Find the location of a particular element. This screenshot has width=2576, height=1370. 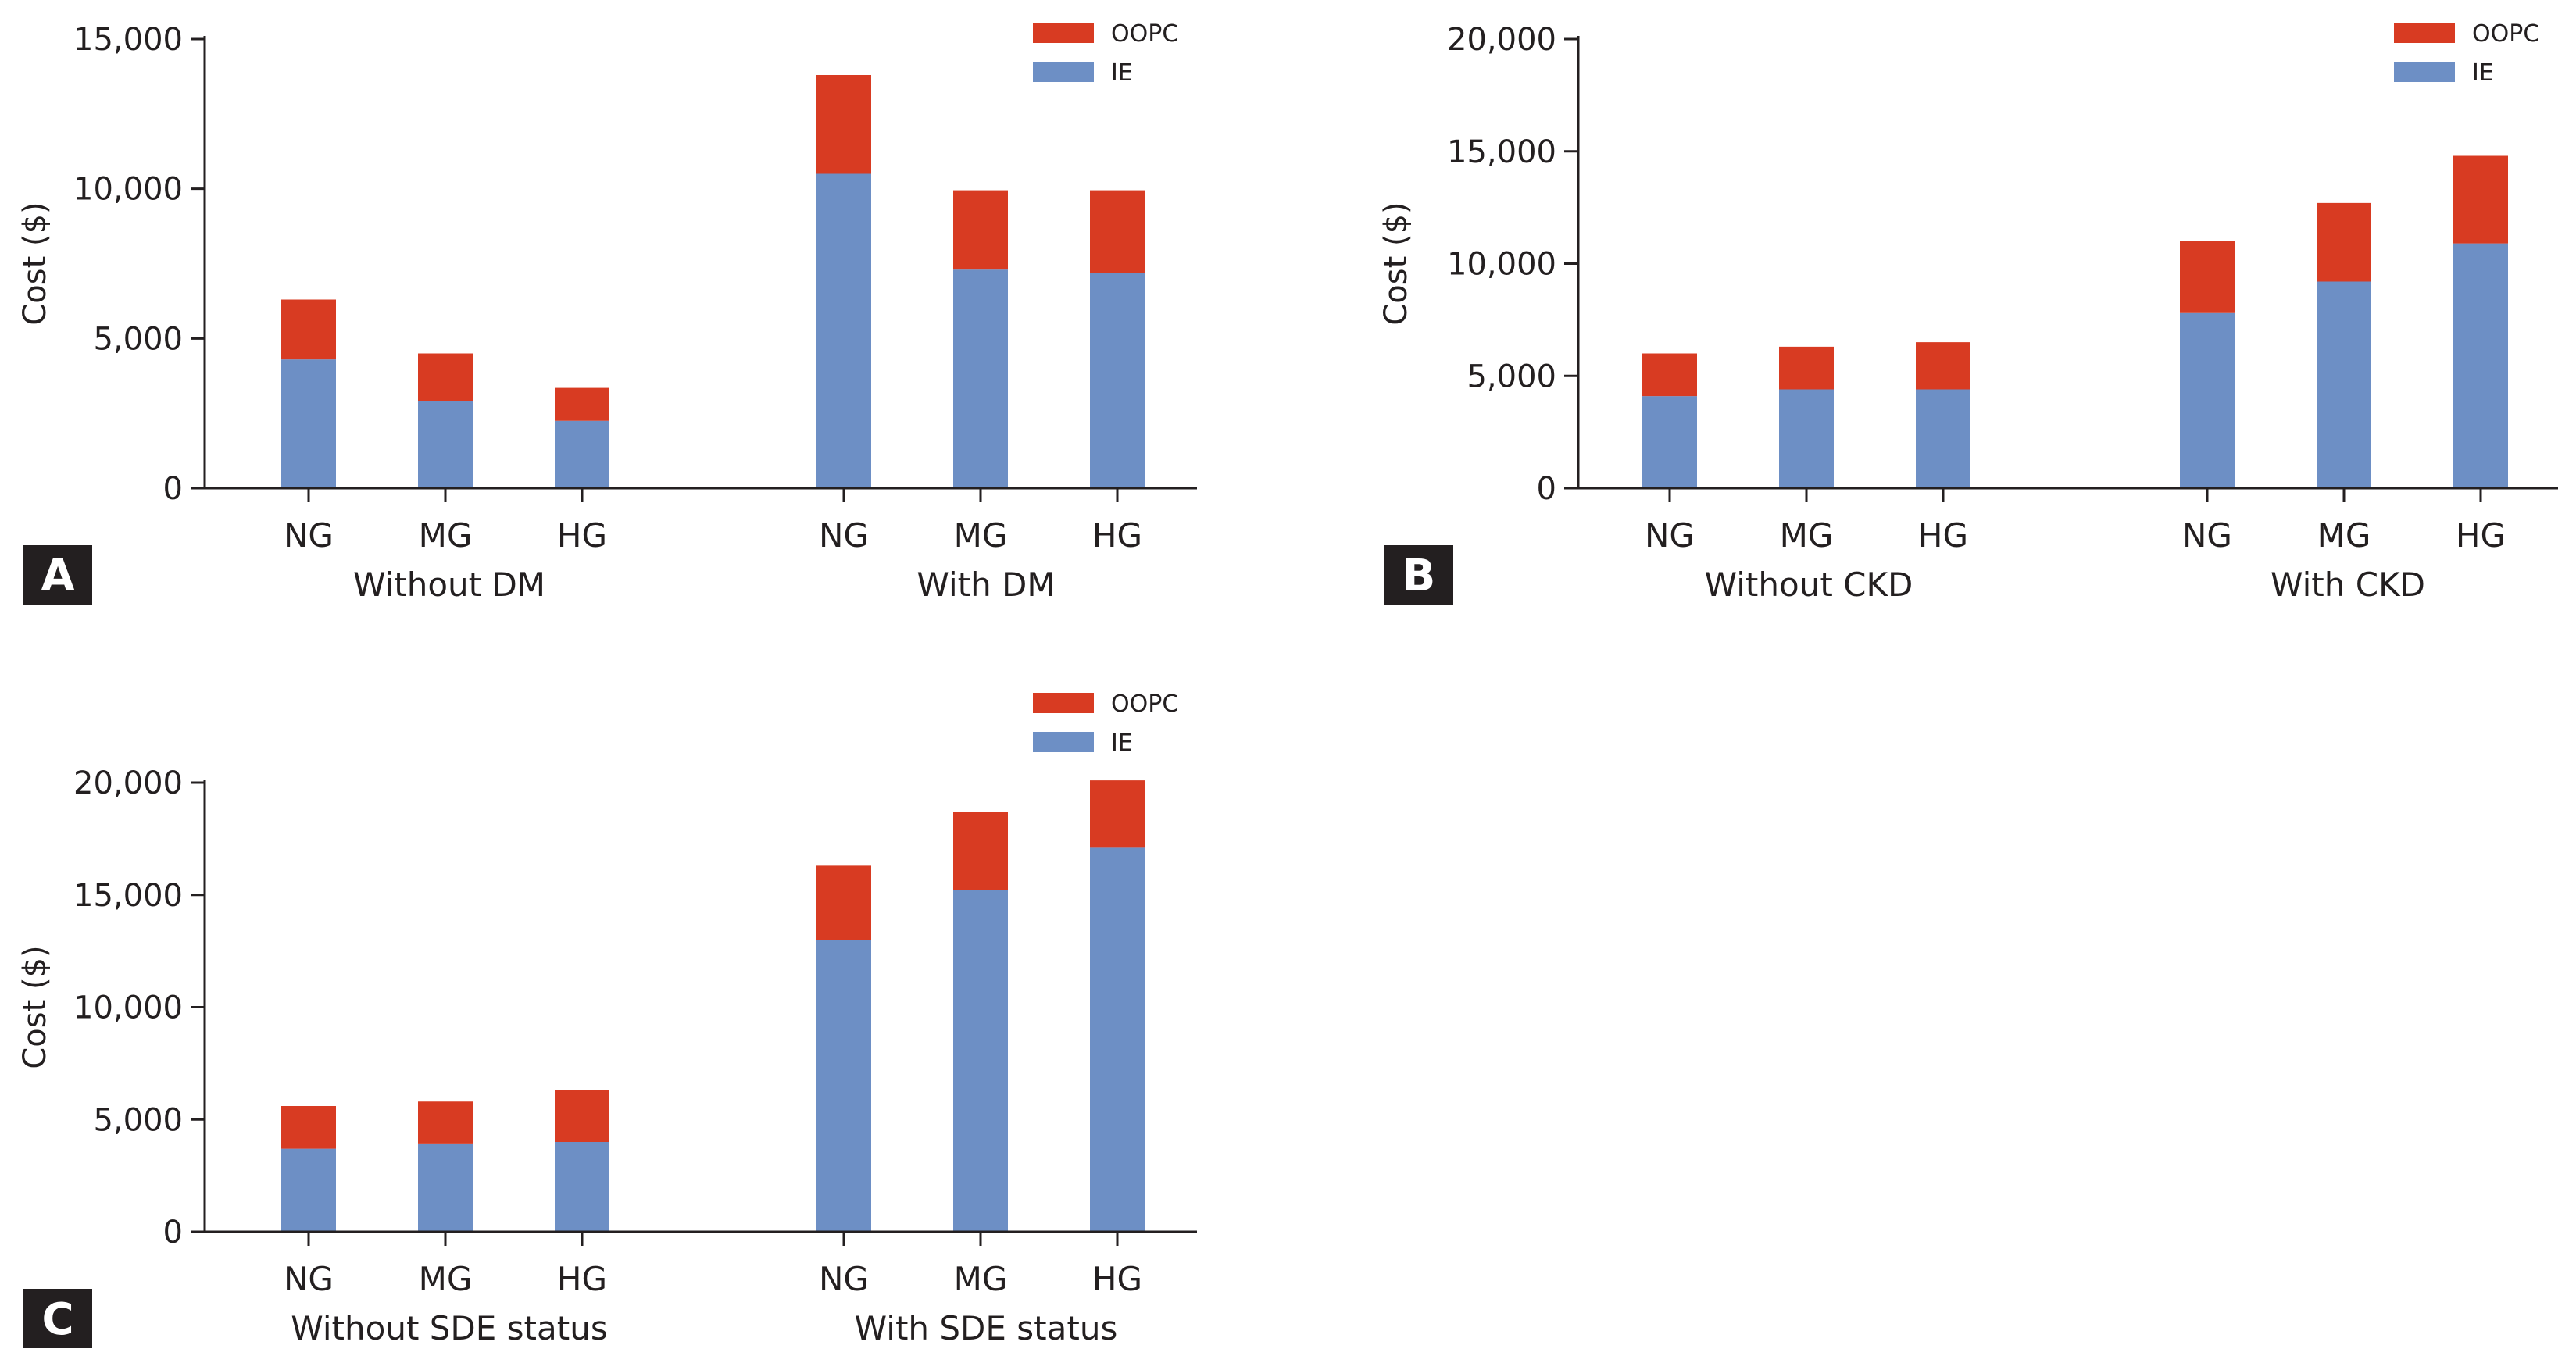

group-label: With DM is located at coordinates (986, 584).